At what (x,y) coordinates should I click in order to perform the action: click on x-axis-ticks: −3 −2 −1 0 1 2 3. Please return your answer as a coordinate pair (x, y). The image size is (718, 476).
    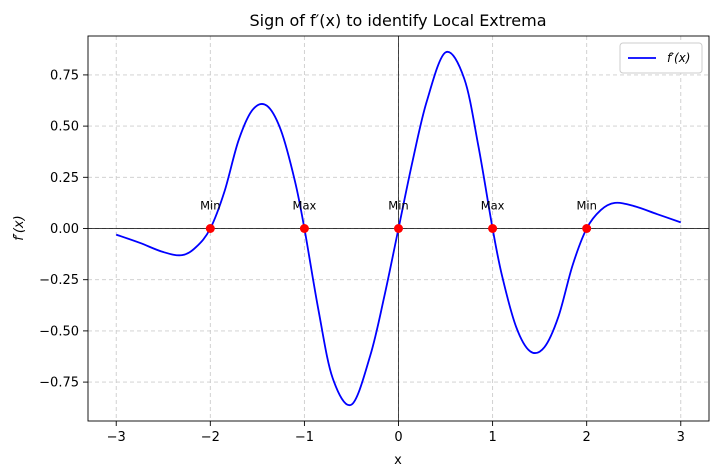
    Looking at the image, I should click on (396, 433).